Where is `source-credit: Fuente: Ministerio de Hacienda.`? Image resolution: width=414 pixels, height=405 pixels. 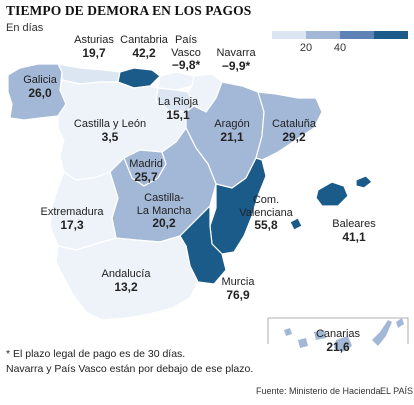 source-credit: Fuente: Ministerio de Hacienda. is located at coordinates (320, 391).